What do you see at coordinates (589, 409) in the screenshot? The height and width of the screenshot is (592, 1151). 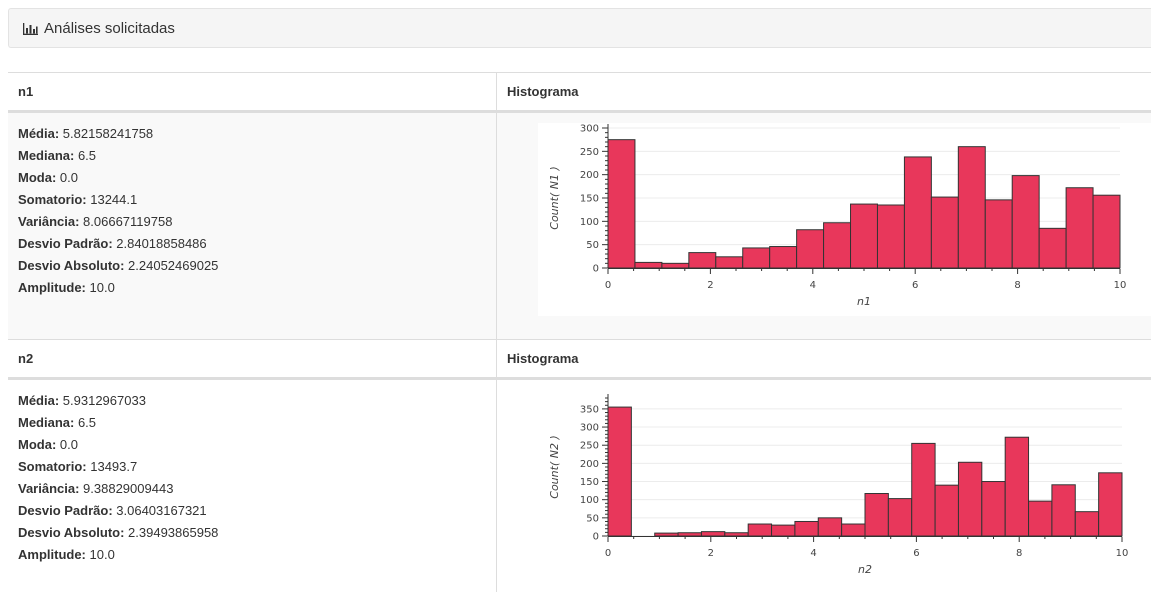 I see `y-tick-label: 350` at bounding box center [589, 409].